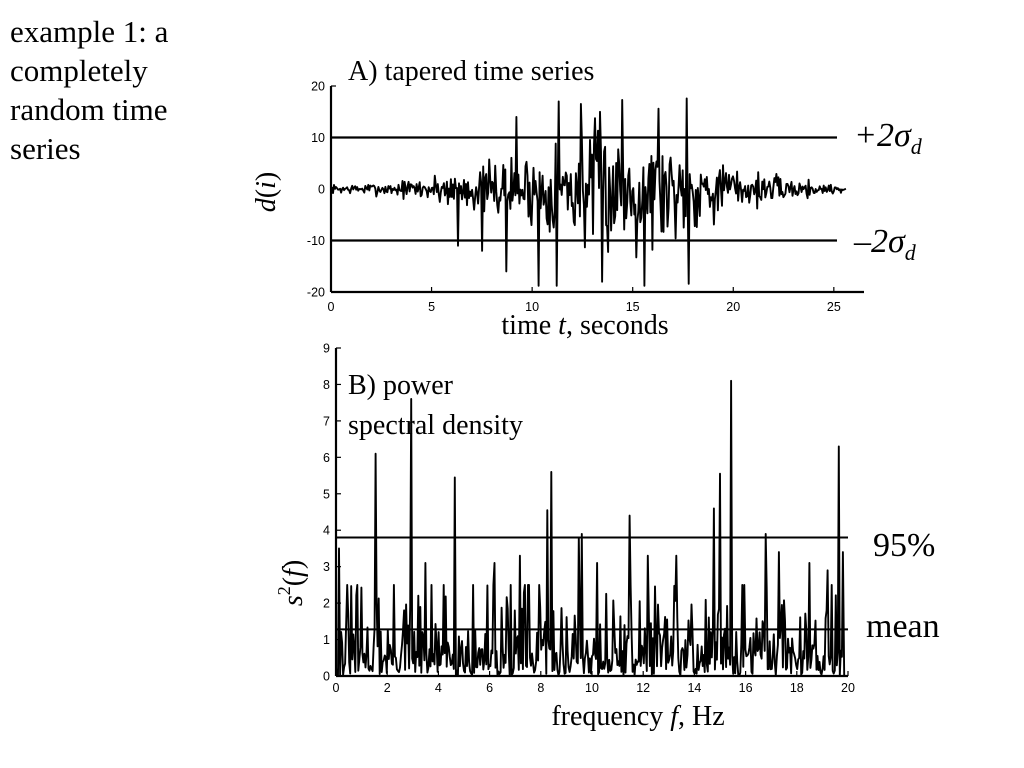 Image resolution: width=1024 pixels, height=768 pixels. I want to click on panel-a-x-tick-label: 10, so click(532, 307).